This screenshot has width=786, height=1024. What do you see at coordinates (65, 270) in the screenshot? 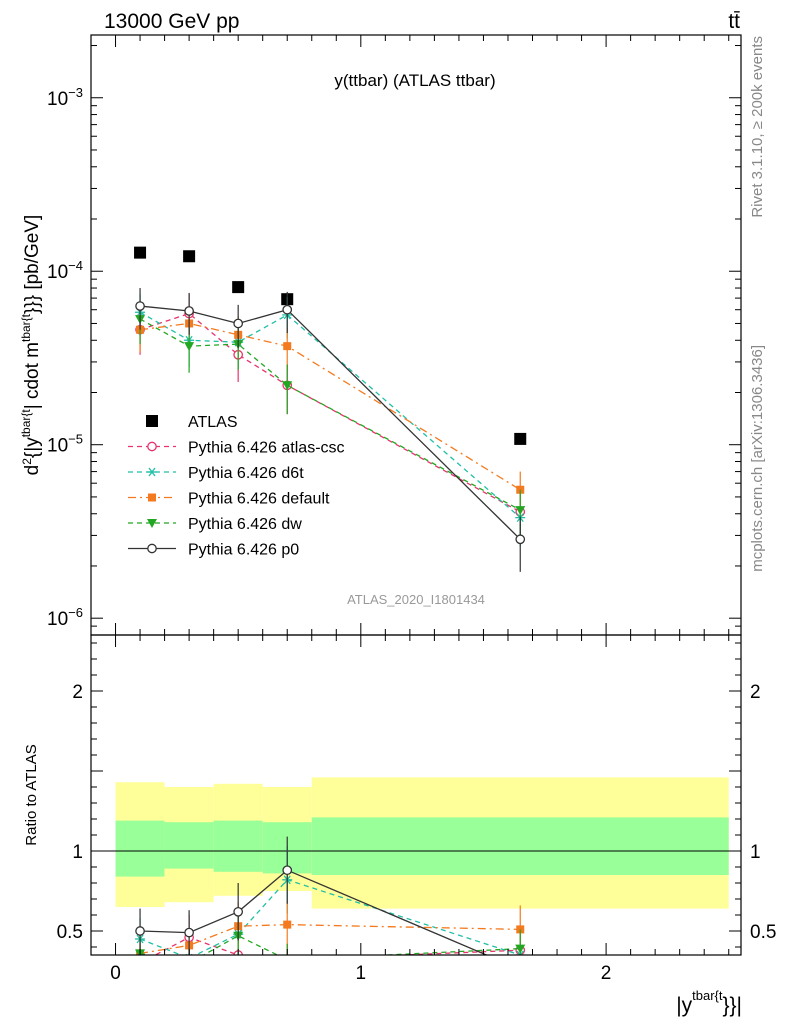
I see `y-tick-label: 10⁻⁴` at bounding box center [65, 270].